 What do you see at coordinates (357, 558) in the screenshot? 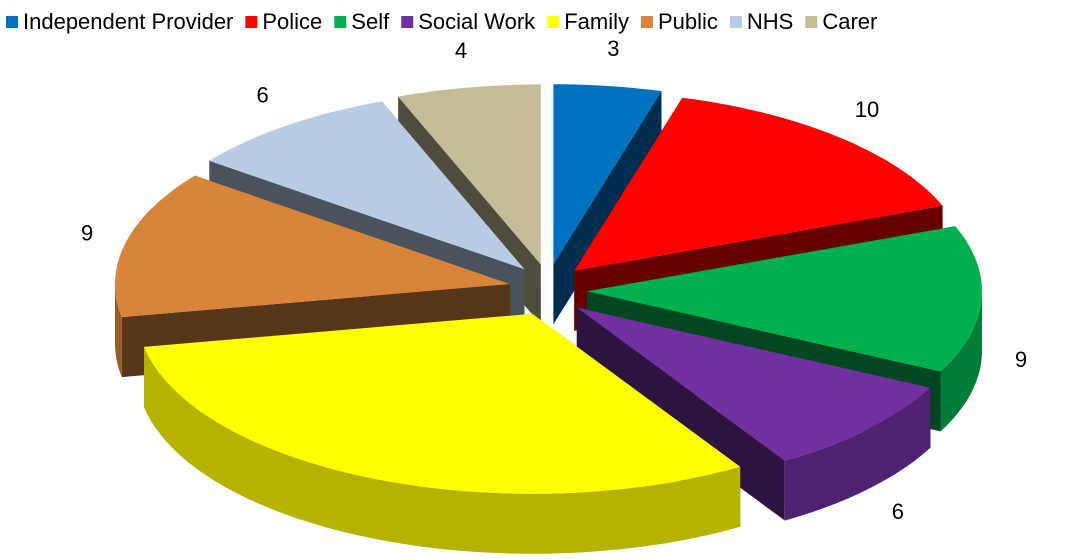
I see `data-label: 21` at bounding box center [357, 558].